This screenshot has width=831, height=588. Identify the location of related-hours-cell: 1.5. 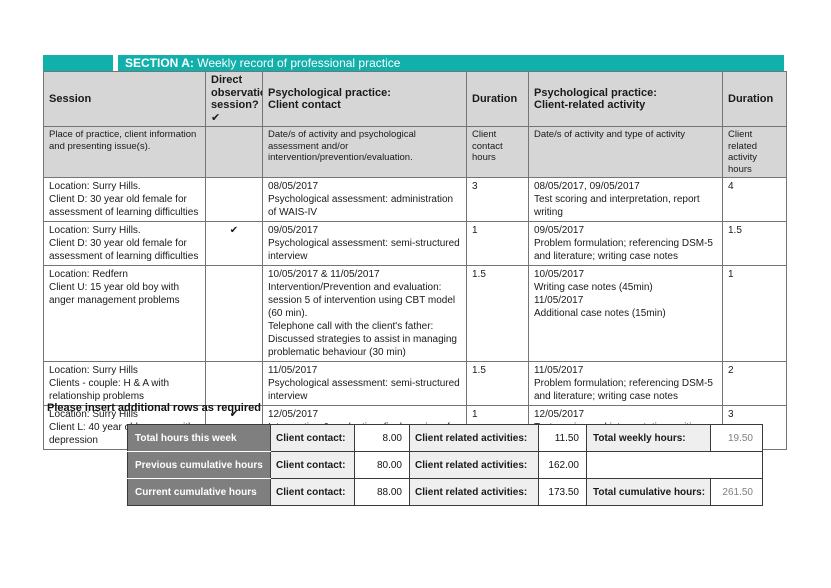
(754, 243).